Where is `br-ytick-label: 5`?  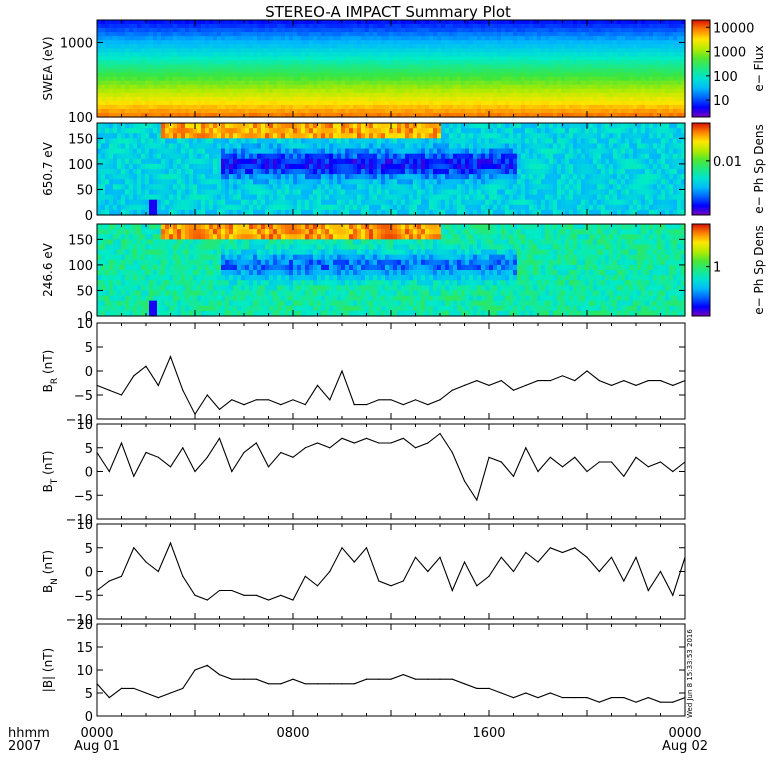
br-ytick-label: 5 is located at coordinates (89, 348).